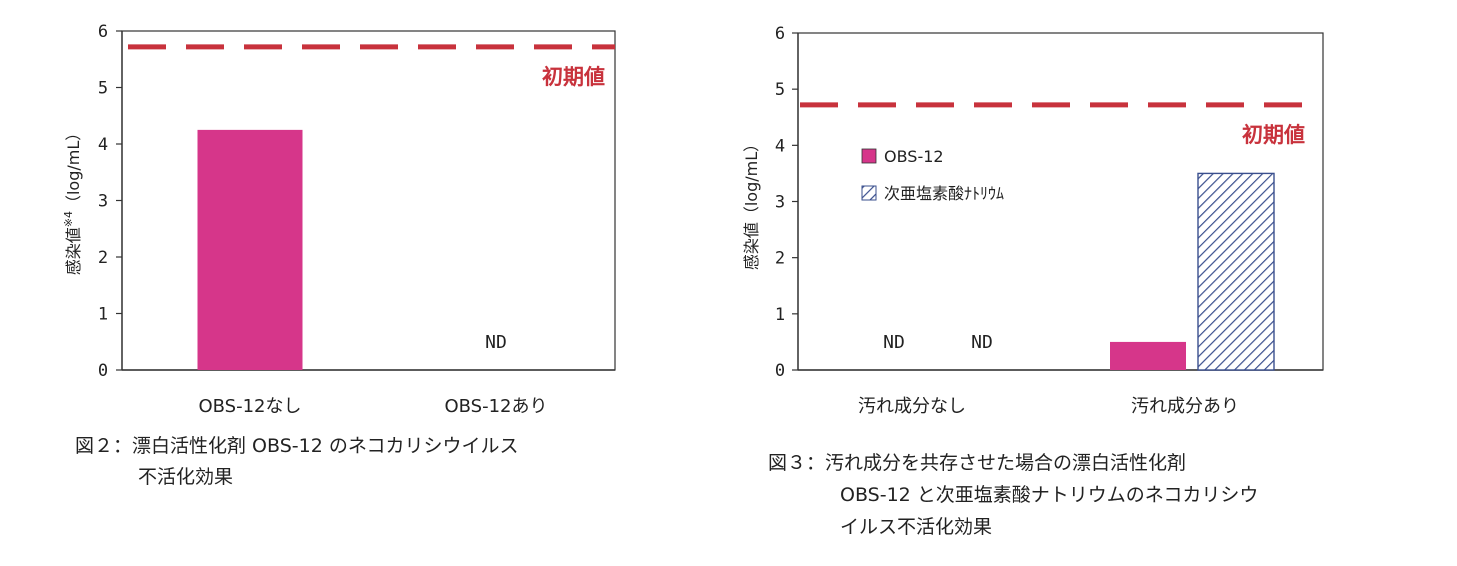 This screenshot has height=566, width=1457. Describe the element at coordinates (68, 219) in the screenshot. I see `fig2-y-axis-title-sup: ※4` at that location.